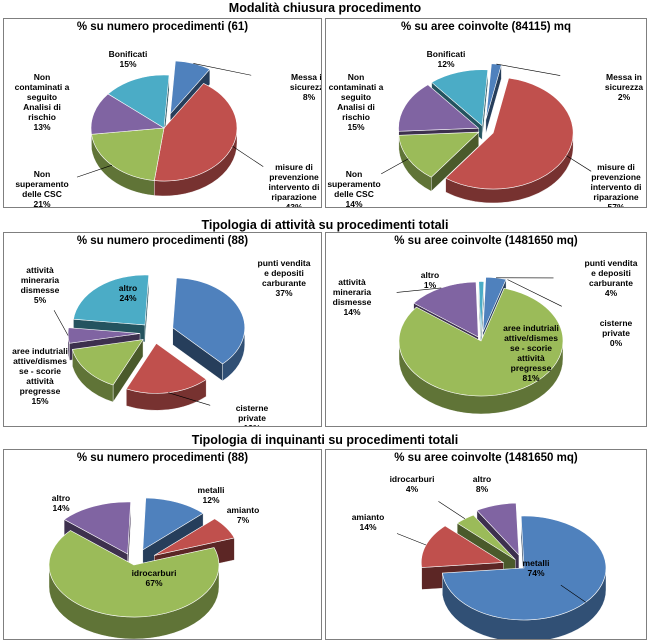 This screenshot has height=644, width=650. What do you see at coordinates (166, 368) in the screenshot?
I see `pie-slice-cisterne-private` at bounding box center [166, 368].